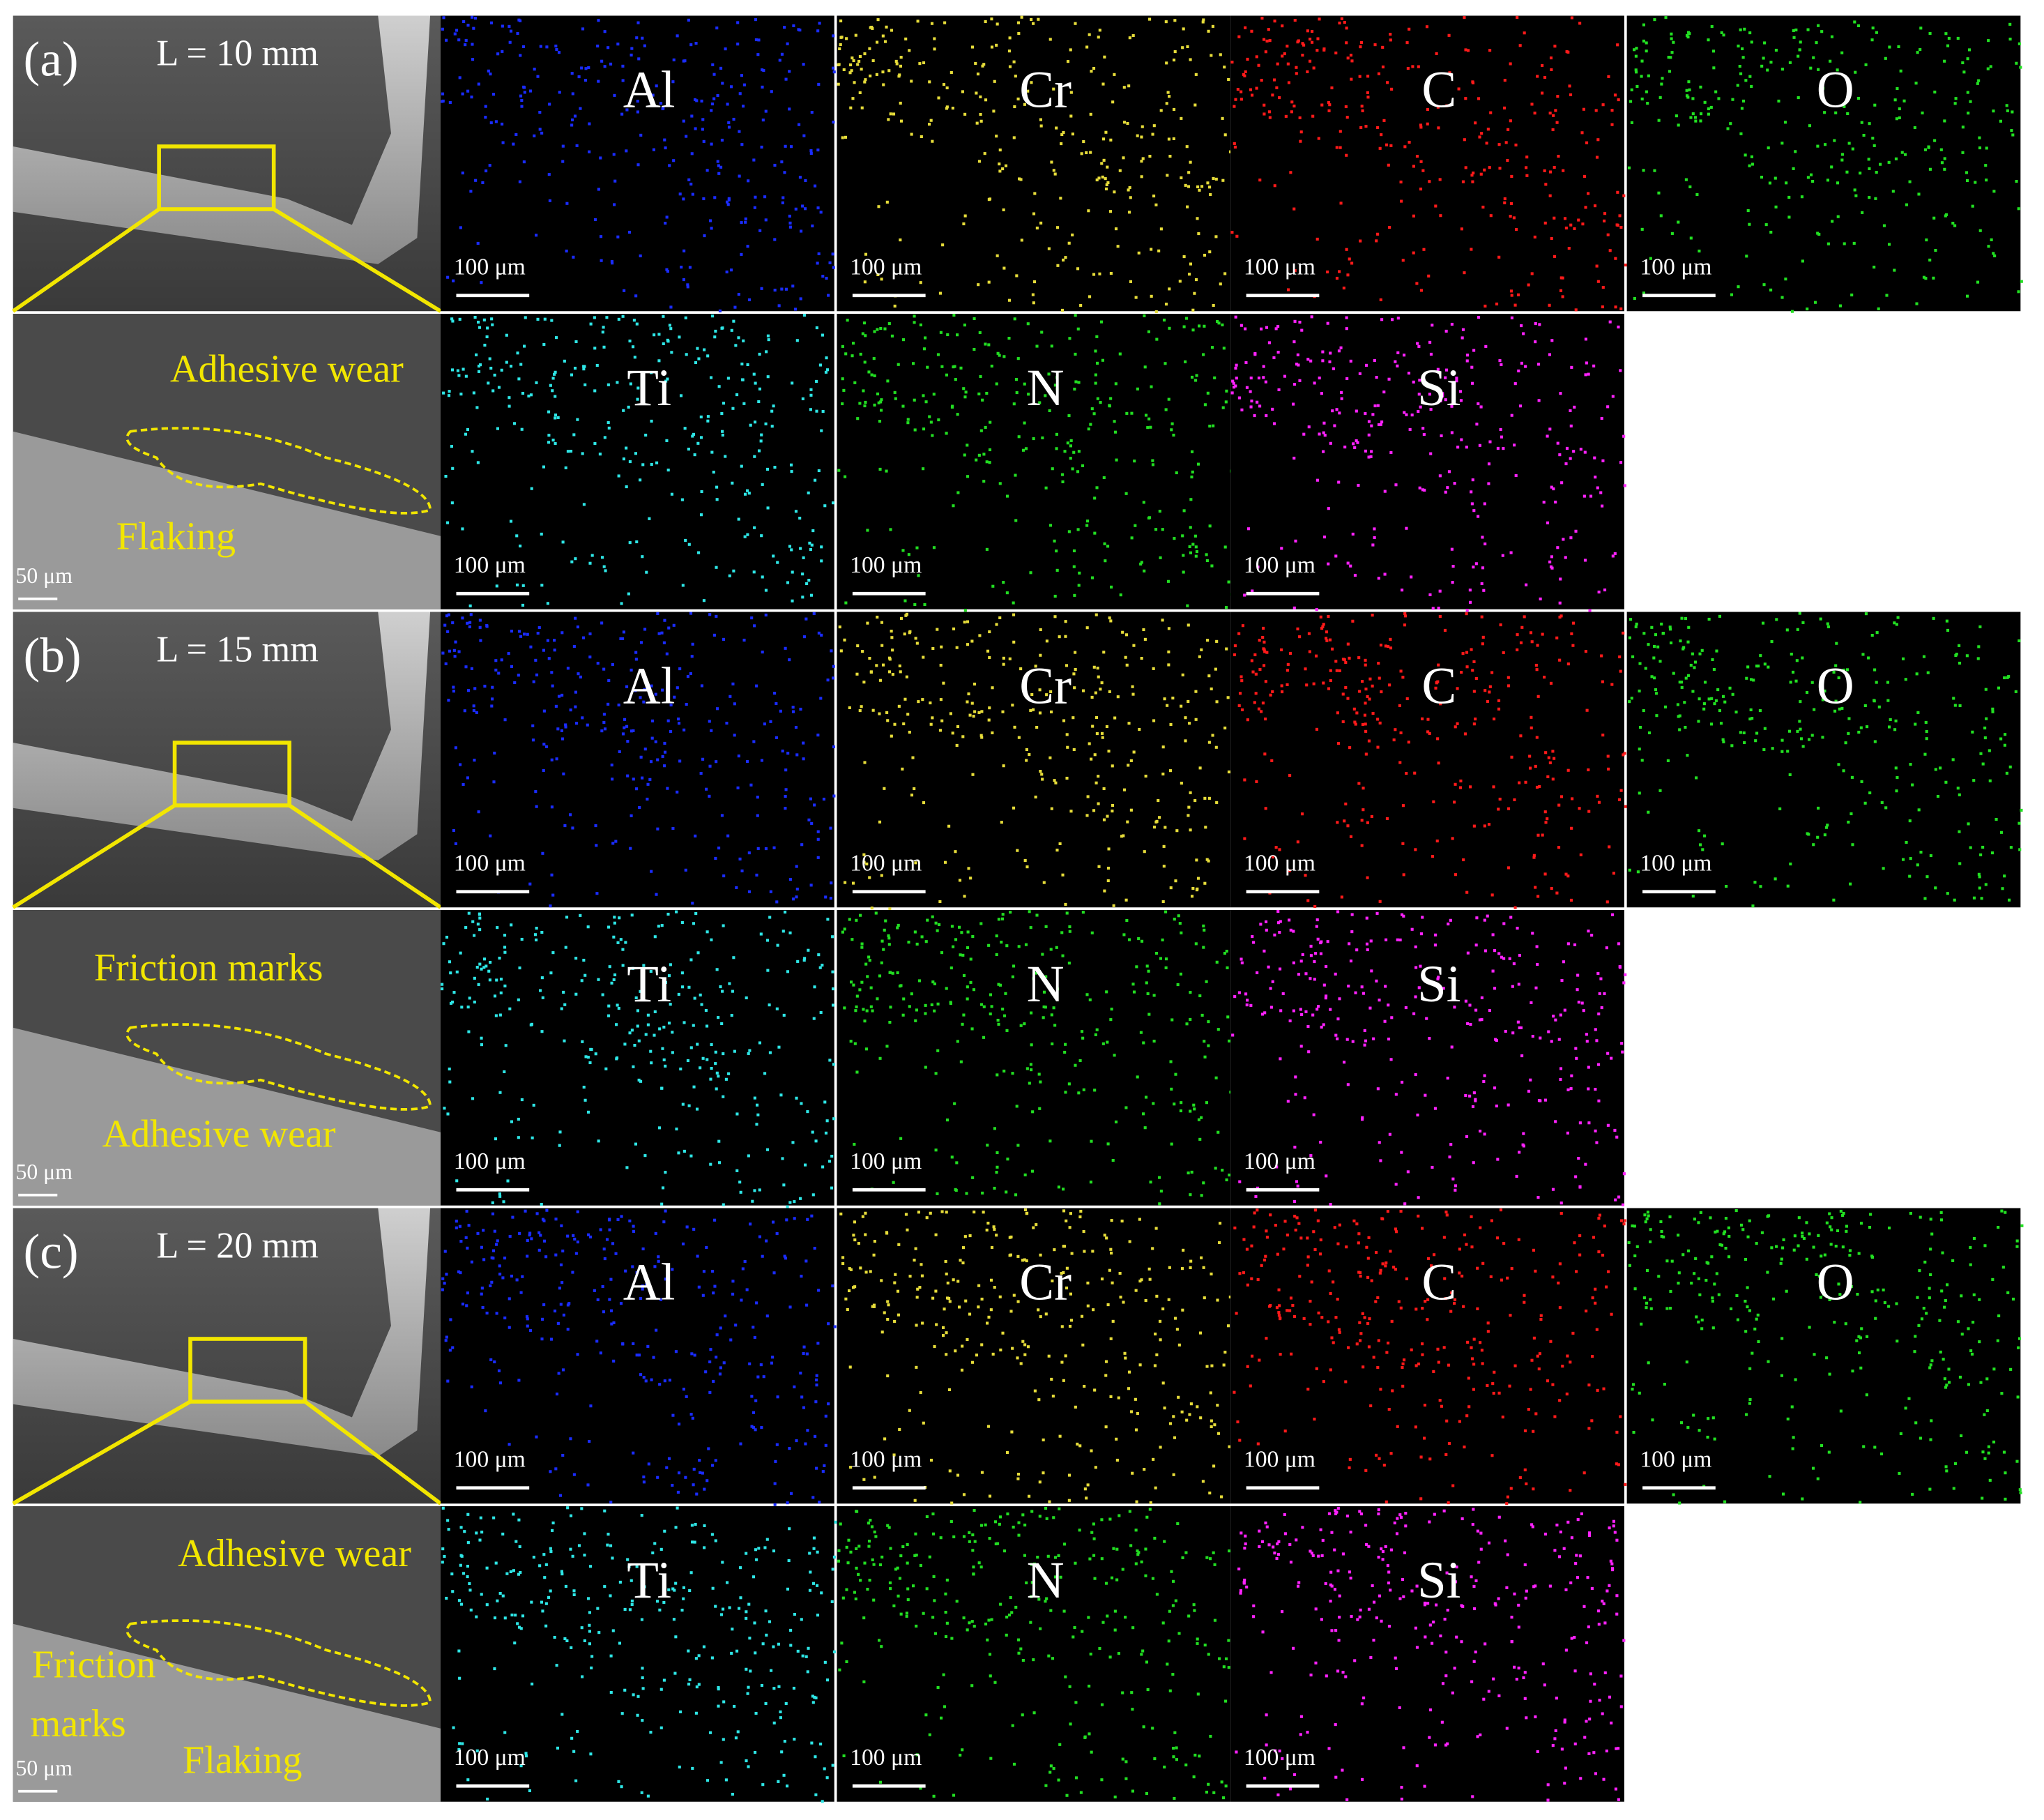 This screenshot has height=1820, width=2044. I want to click on sampling-length: L = 15 mm, so click(237, 650).